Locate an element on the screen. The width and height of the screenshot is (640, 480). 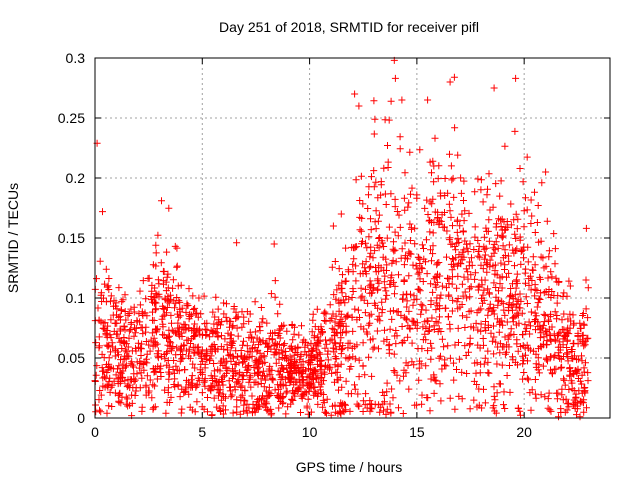
y-tick-label: 0.2 is located at coordinates (76, 178).